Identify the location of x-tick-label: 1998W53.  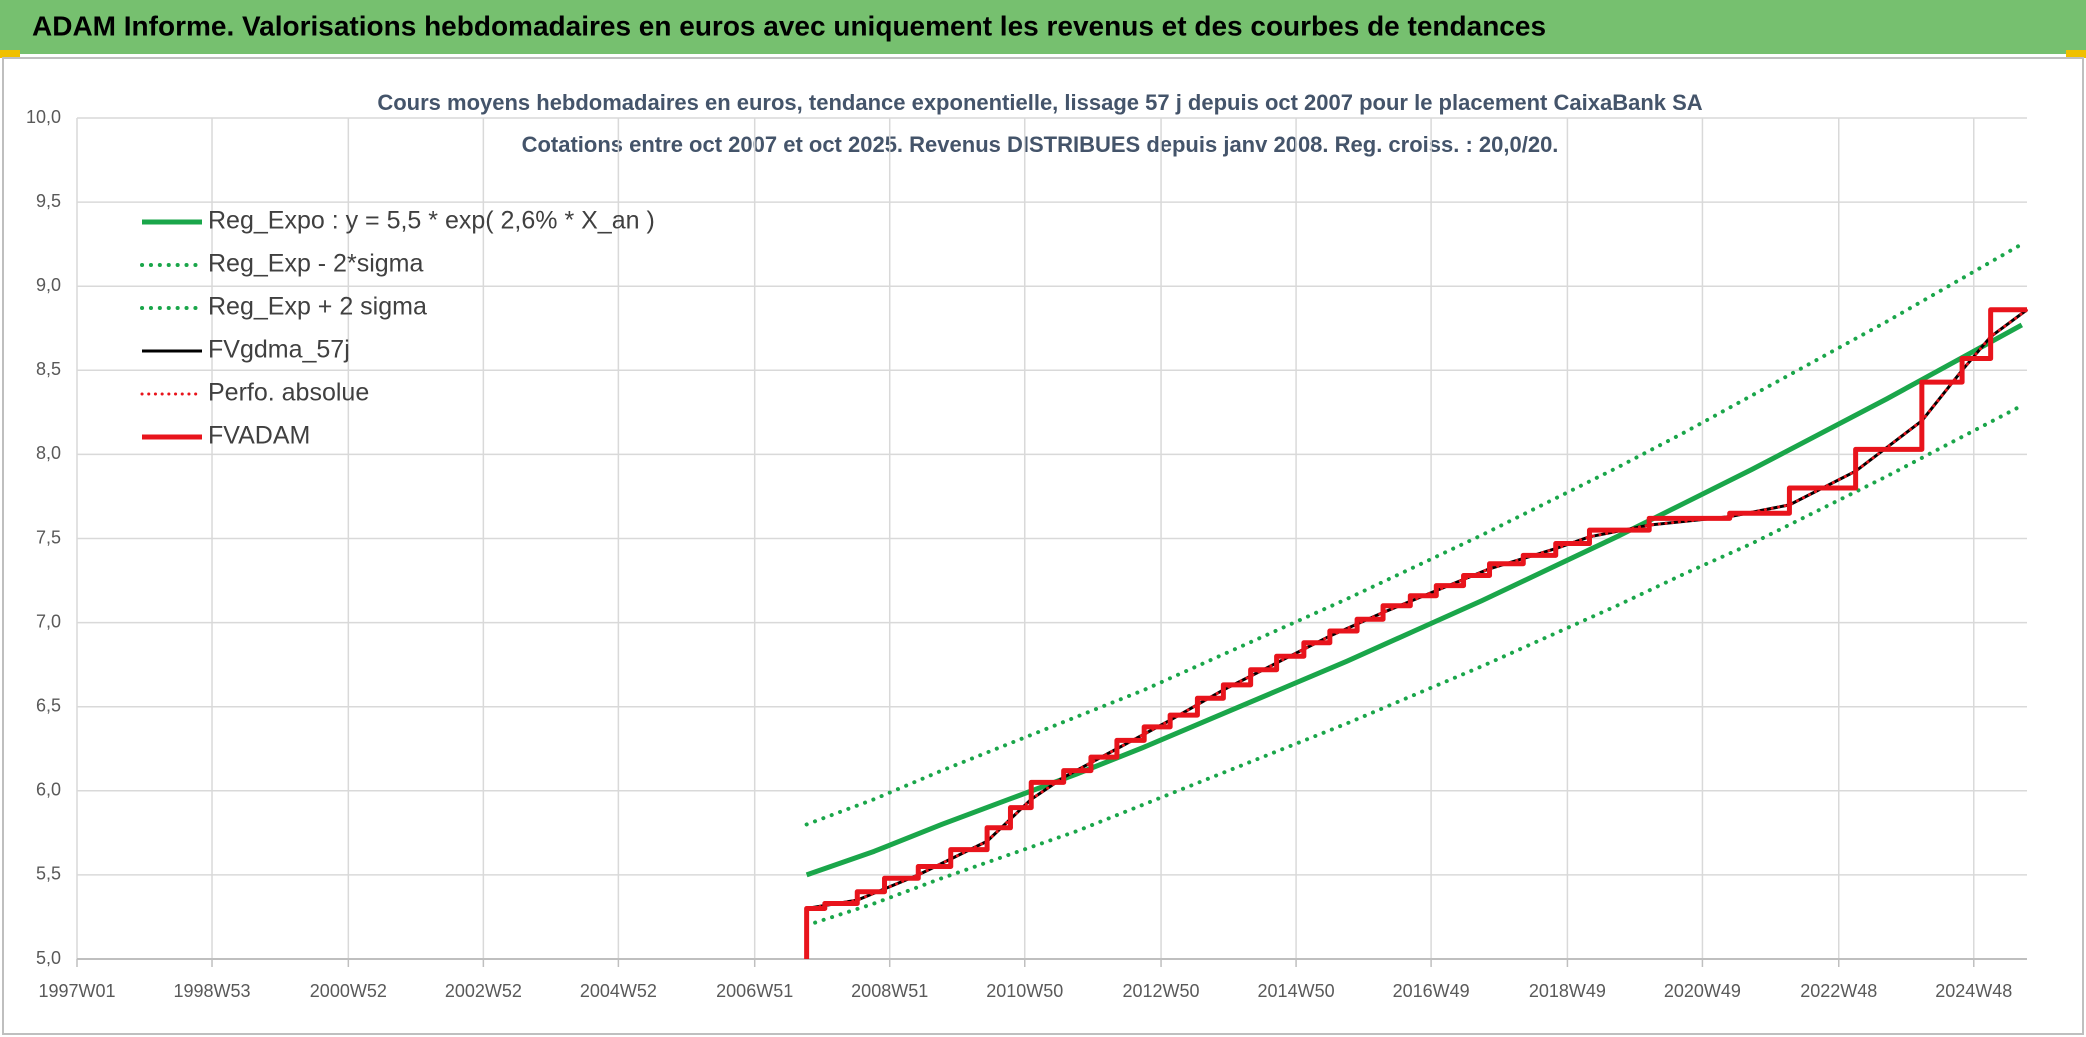
(211, 991).